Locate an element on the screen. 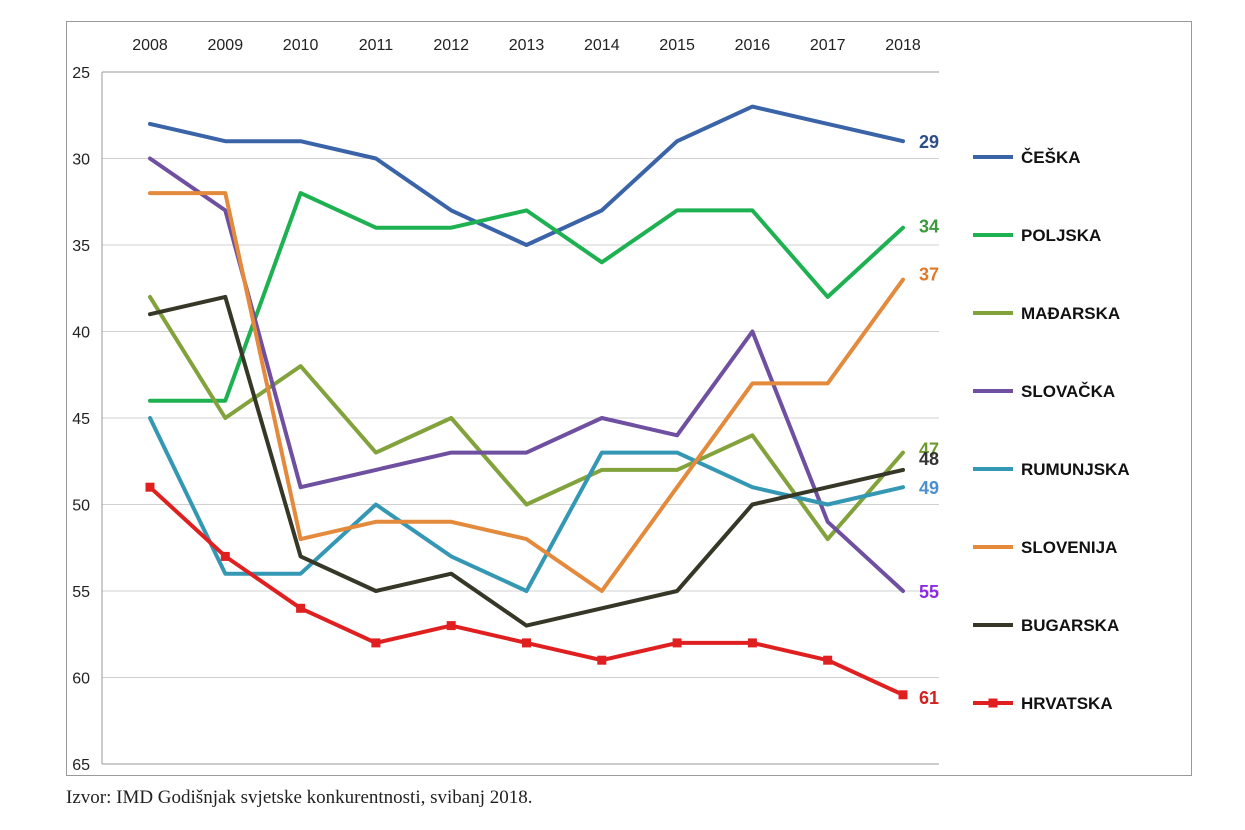 Image resolution: width=1245 pixels, height=830 pixels. series-line-češka is located at coordinates (526, 175).